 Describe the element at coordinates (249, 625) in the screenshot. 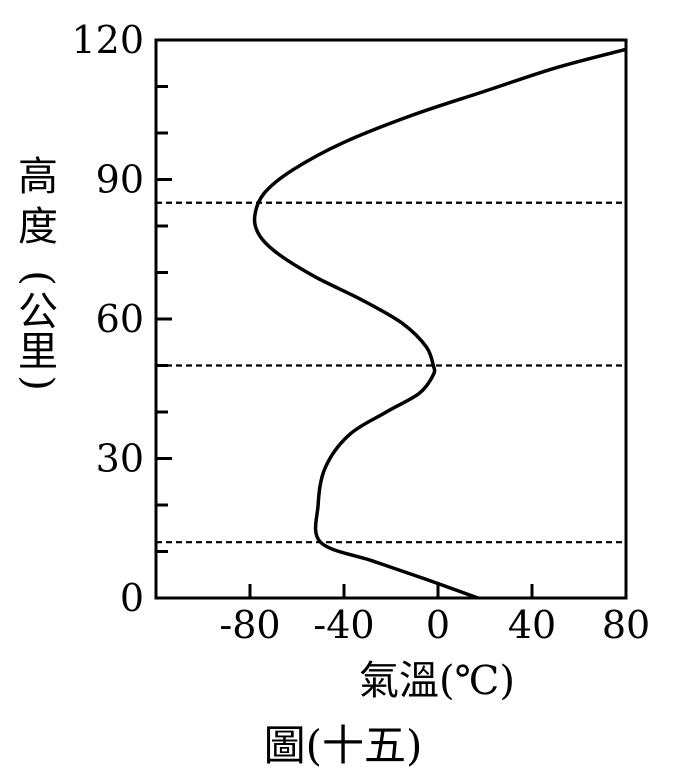

I see `x-tick-label--80: -80` at that location.